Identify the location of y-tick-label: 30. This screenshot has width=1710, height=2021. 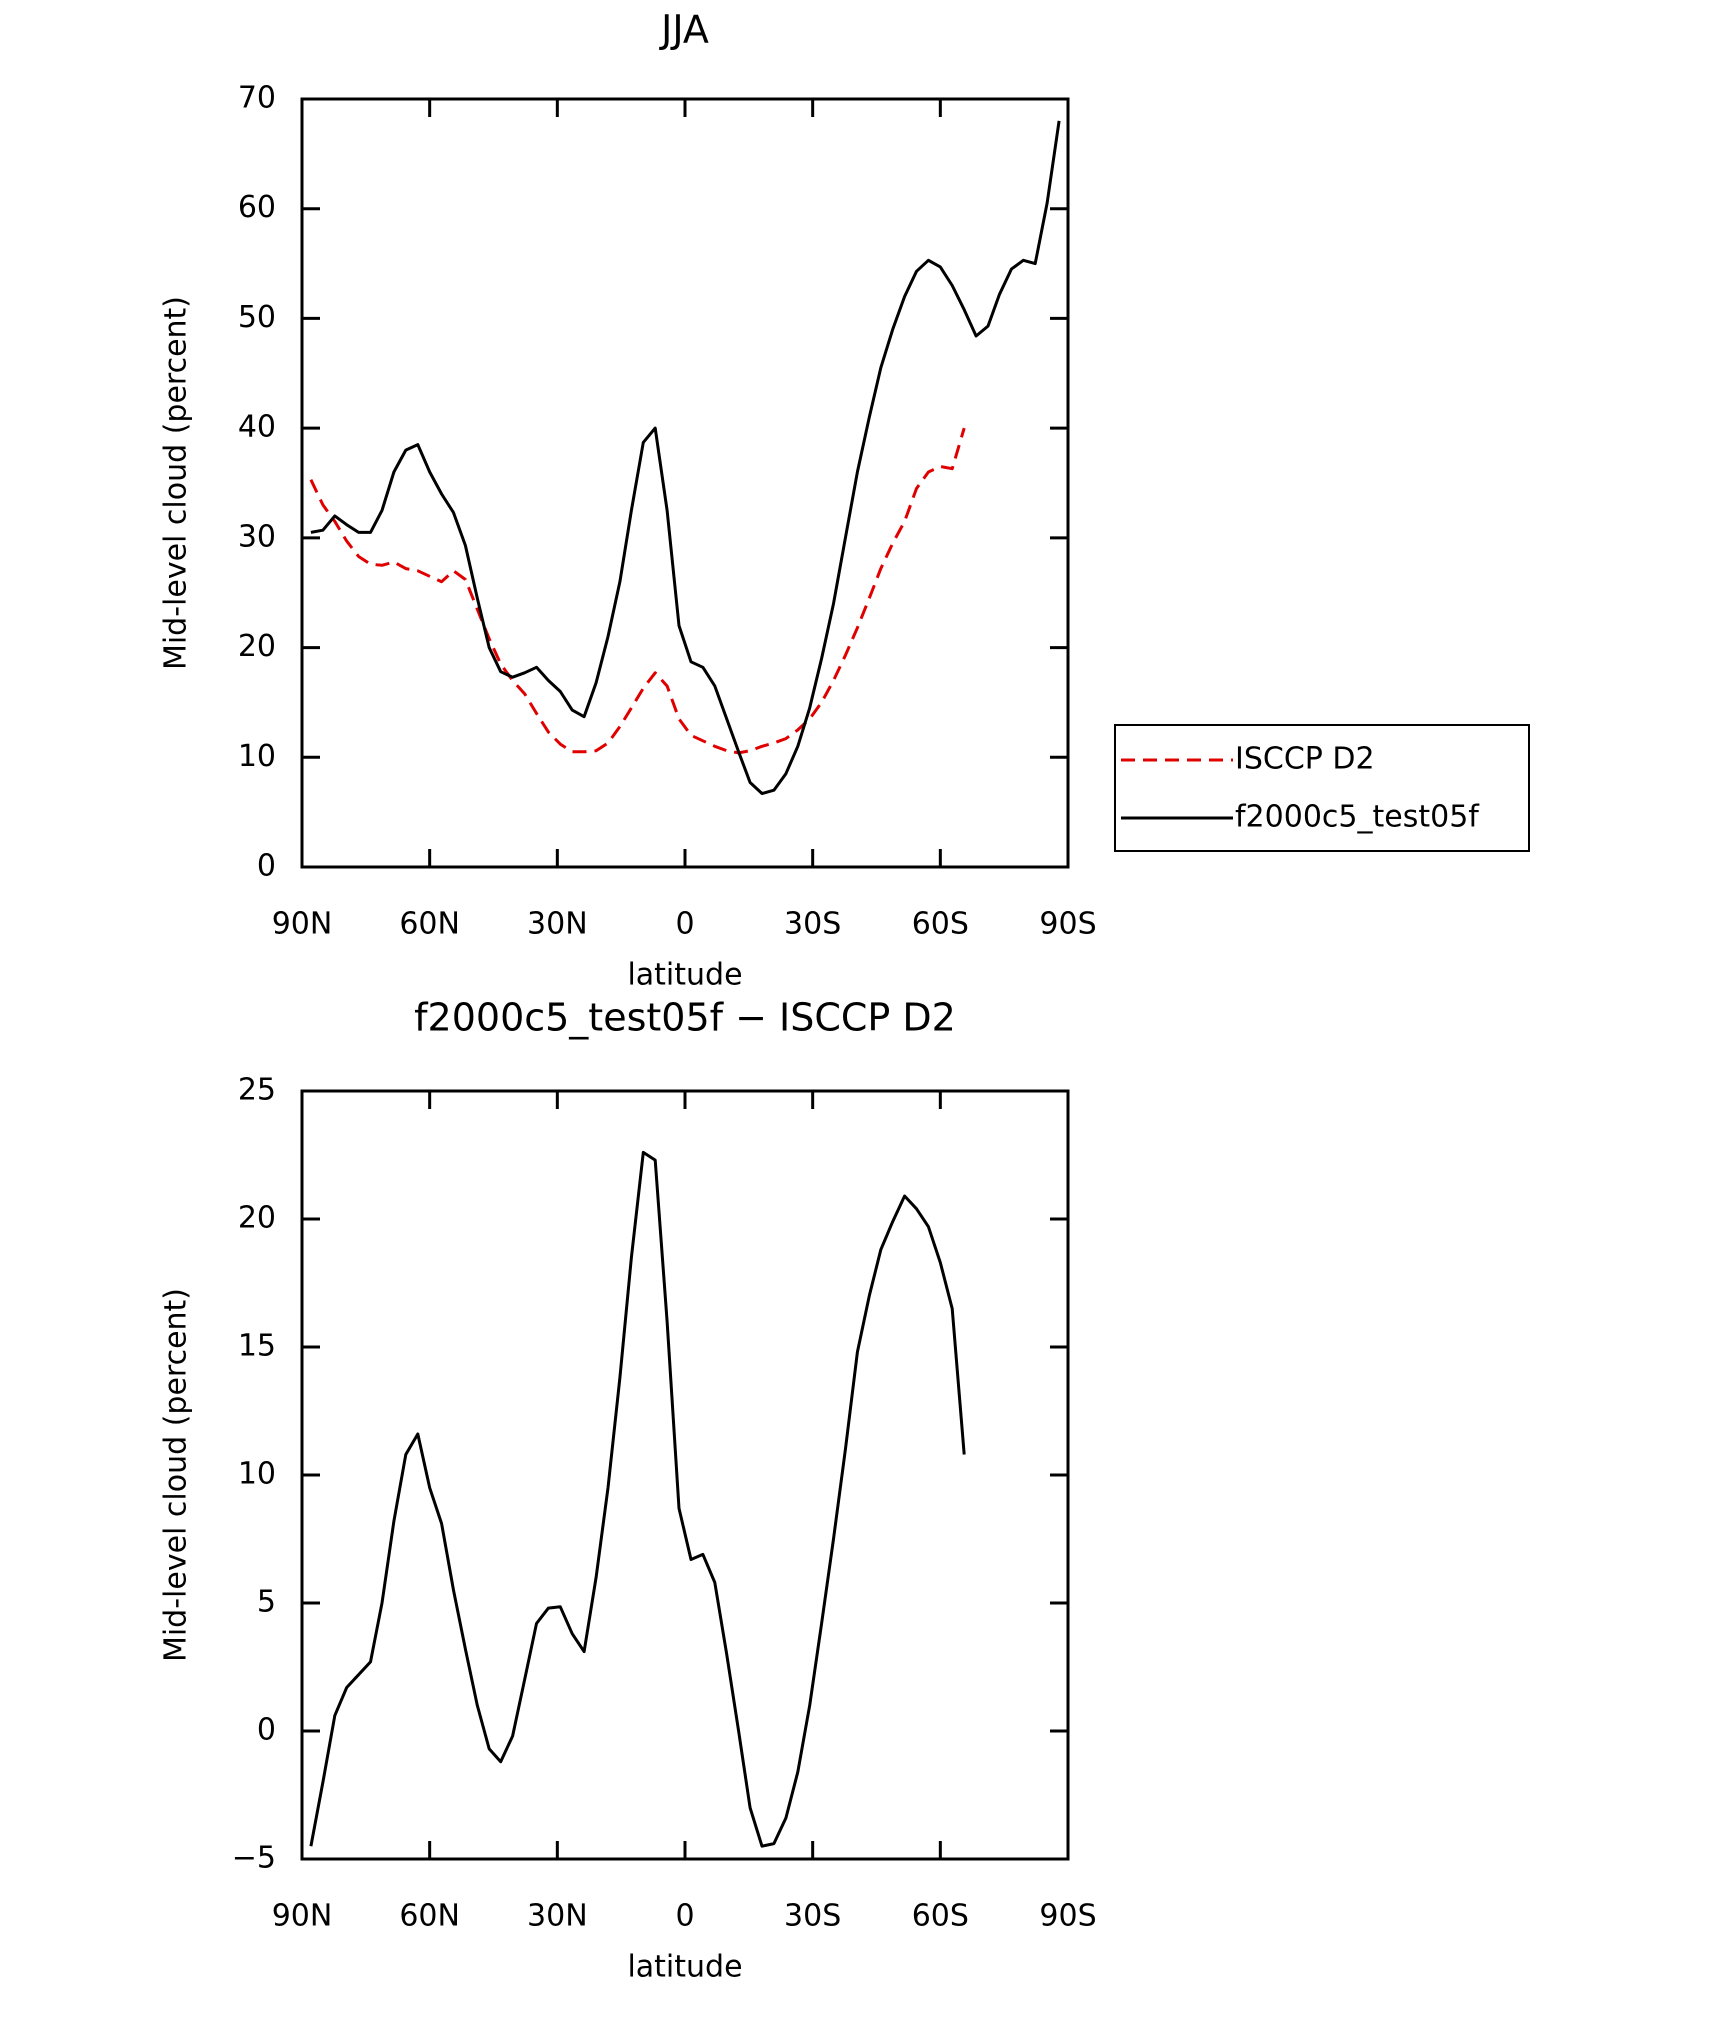
(257, 536).